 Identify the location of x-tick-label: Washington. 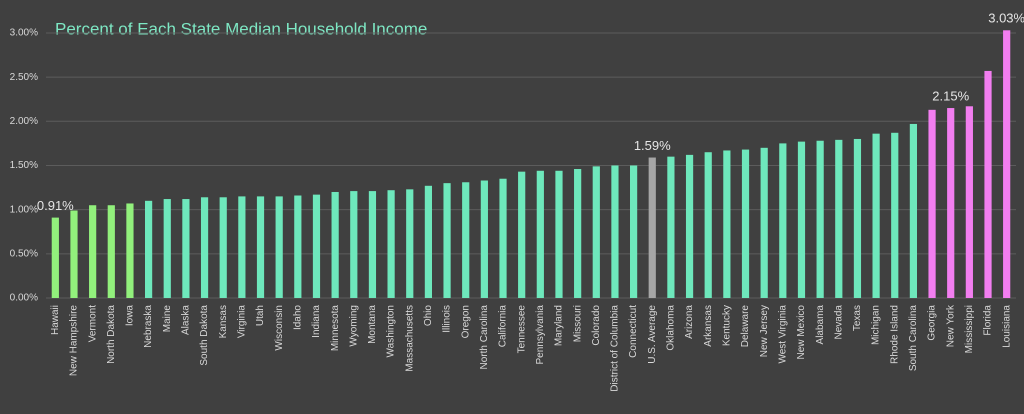
(391, 331).